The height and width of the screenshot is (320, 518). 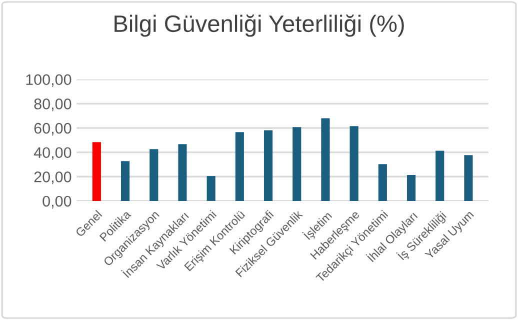 What do you see at coordinates (53, 105) in the screenshot?
I see `y-tick-label: 80,00` at bounding box center [53, 105].